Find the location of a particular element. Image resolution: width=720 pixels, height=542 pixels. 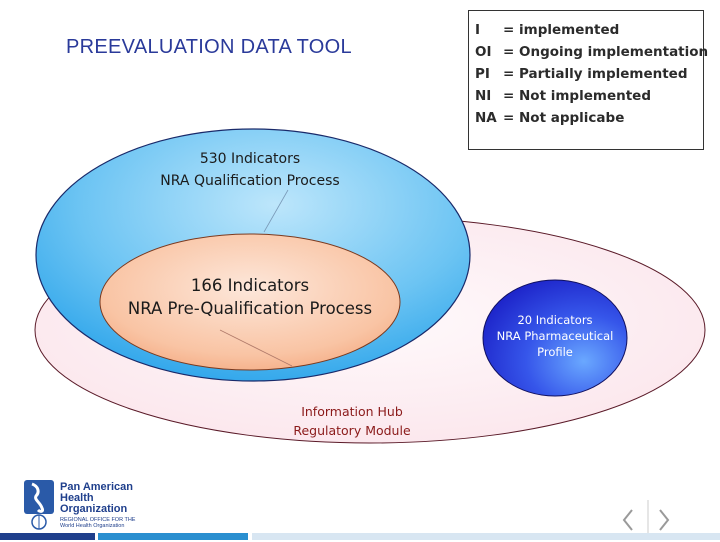

prequalification-ellipse is located at coordinates (250, 302).